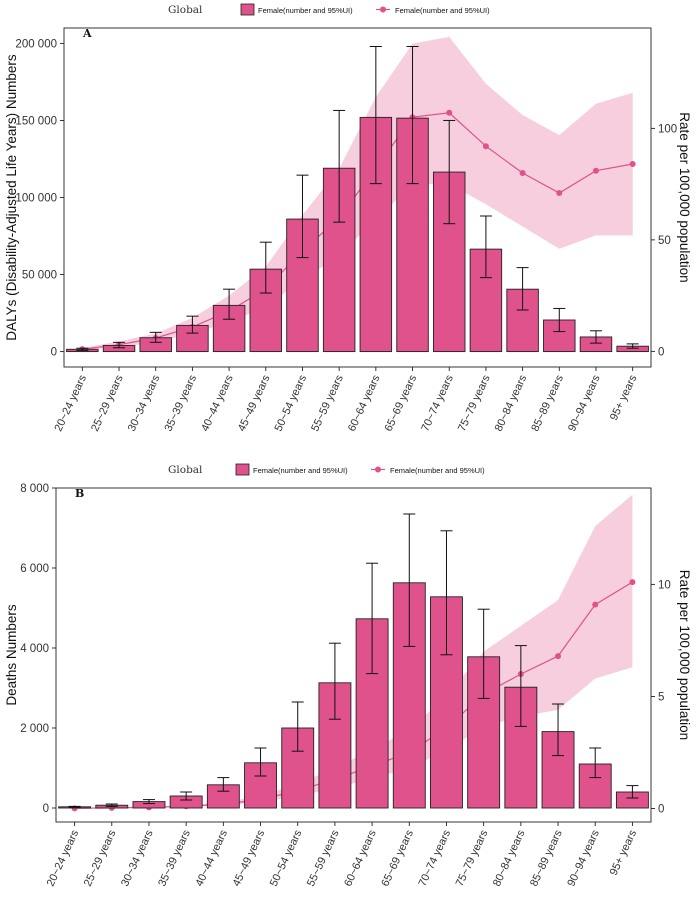 The width and height of the screenshot is (699, 900). Describe the element at coordinates (34, 729) in the screenshot. I see `y-tick-label: 2 000` at that location.